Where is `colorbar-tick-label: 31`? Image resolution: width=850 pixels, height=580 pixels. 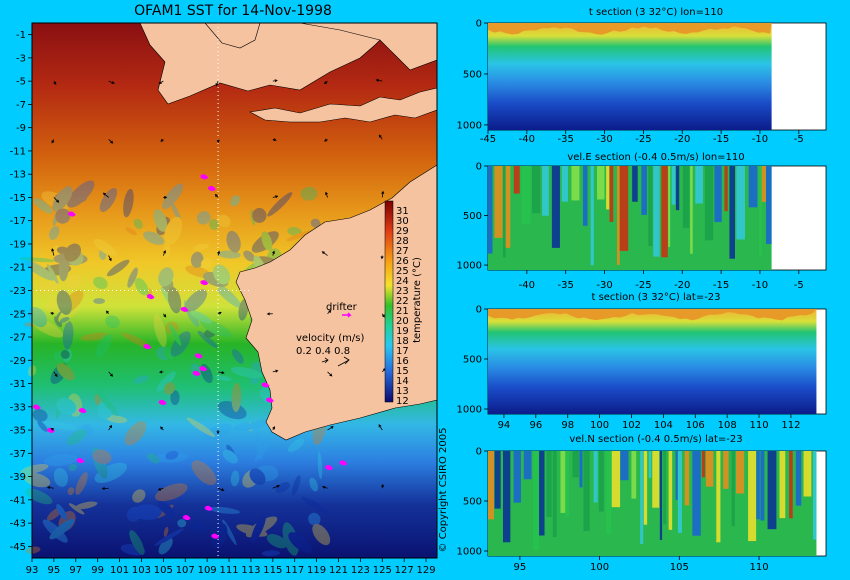
colorbar-tick-label: 31 is located at coordinates (402, 211).